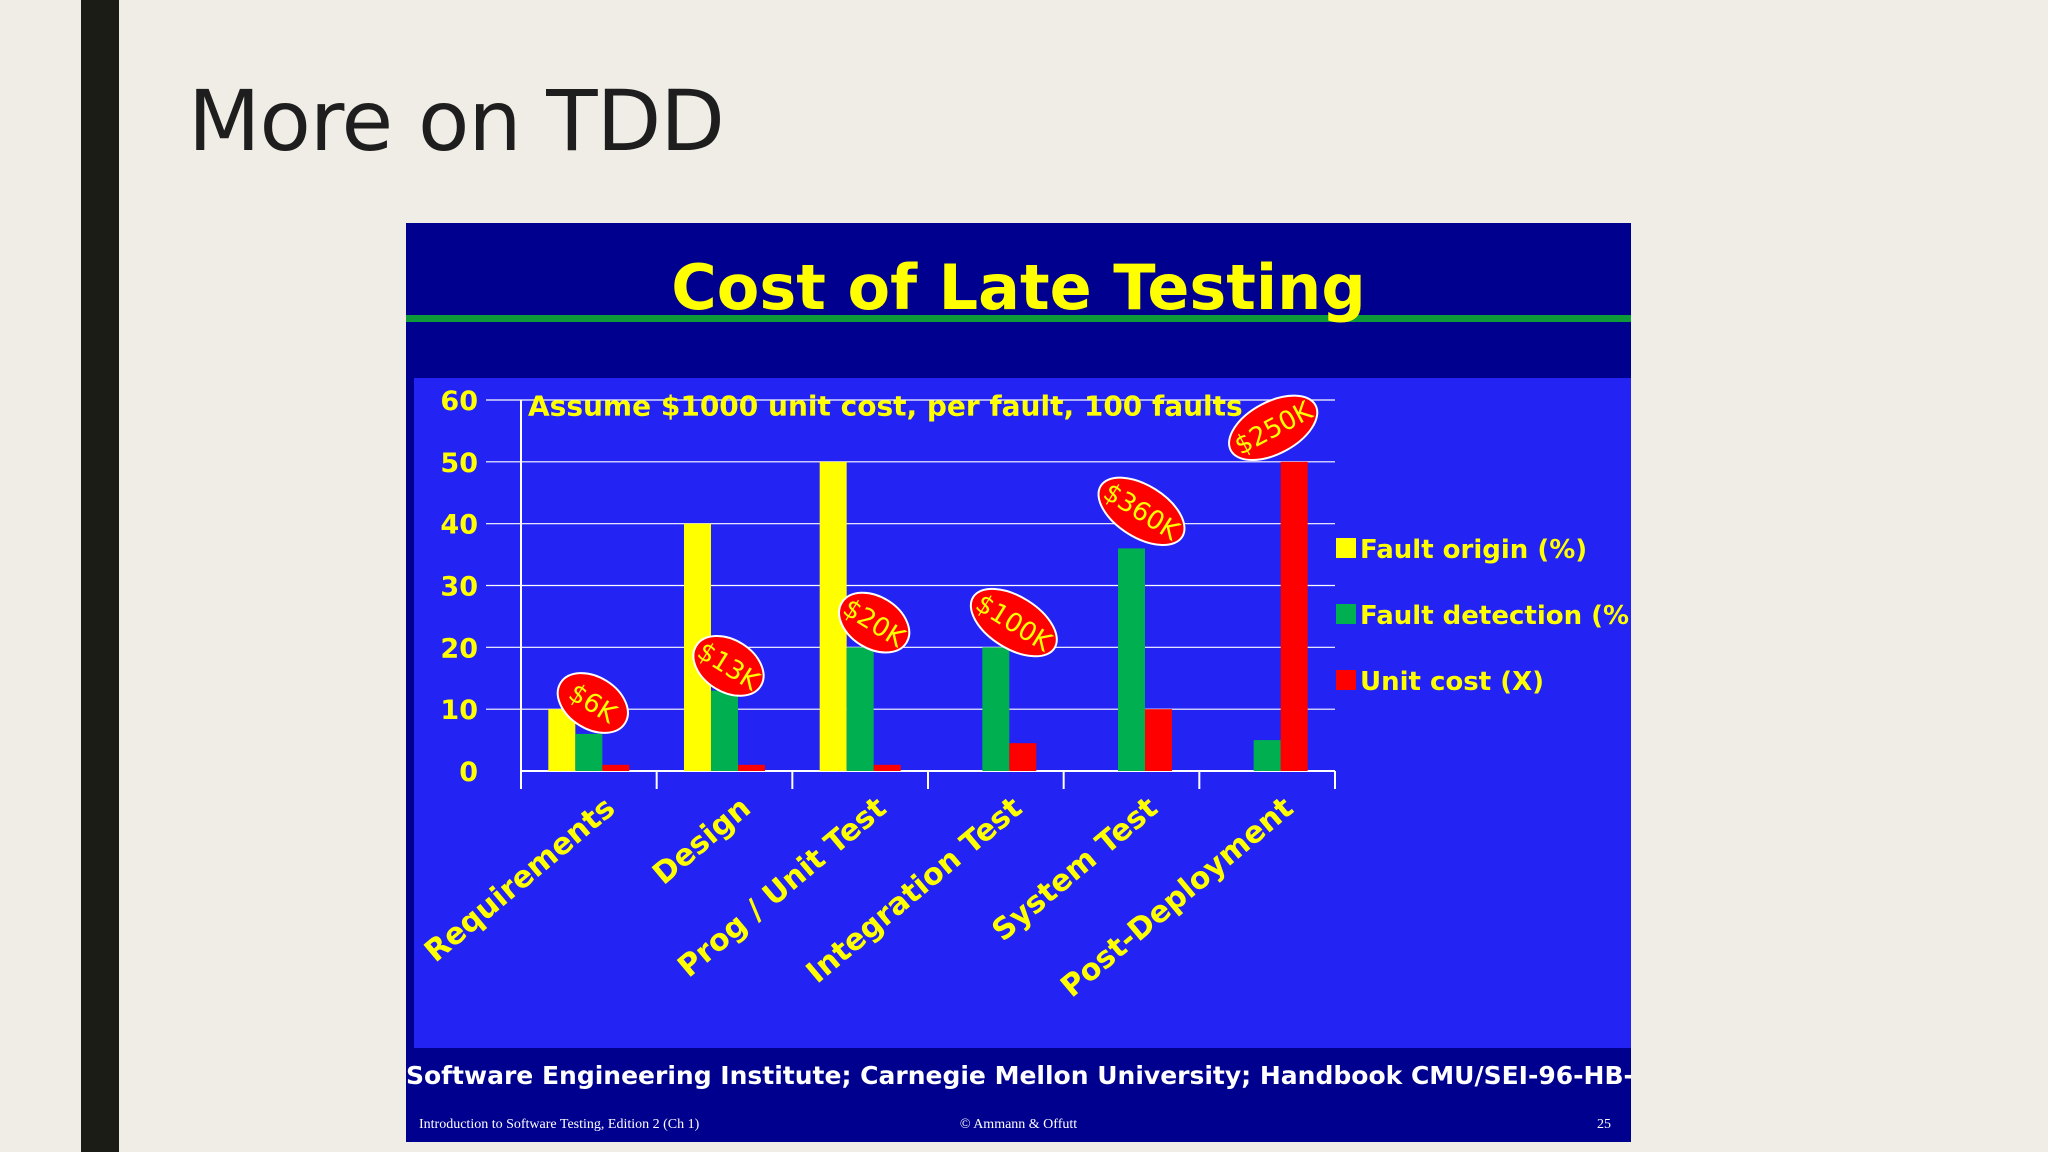 The height and width of the screenshot is (1152, 2048). Describe the element at coordinates (1604, 1124) in the screenshot. I see `footer-page-number: 25` at that location.